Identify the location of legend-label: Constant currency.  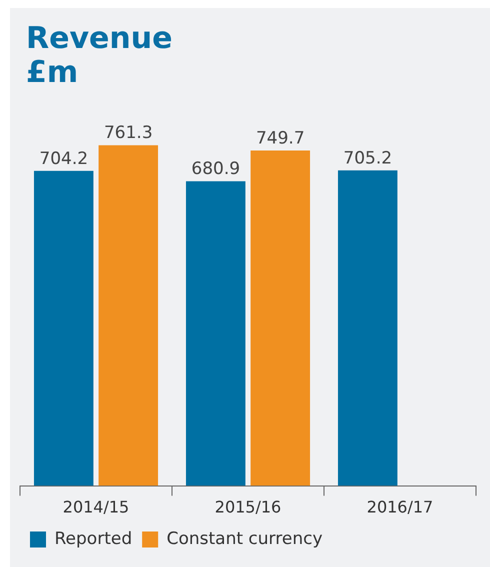
(244, 538).